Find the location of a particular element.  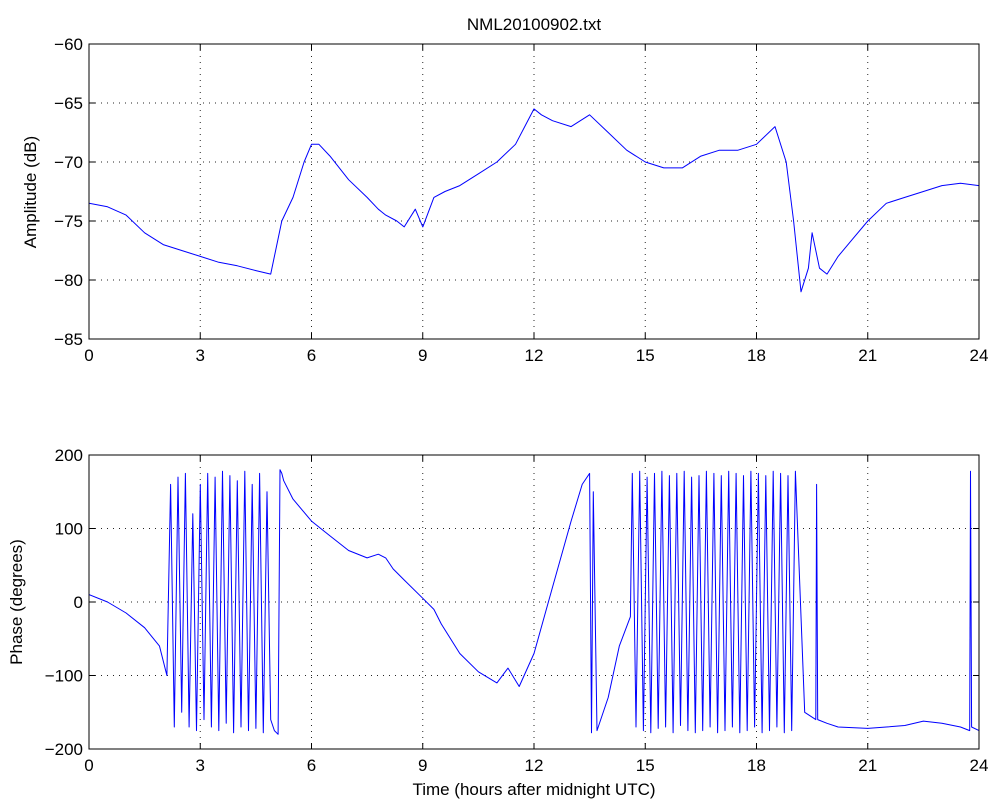

y-axis-label: Phase (degrees) is located at coordinates (16, 602).